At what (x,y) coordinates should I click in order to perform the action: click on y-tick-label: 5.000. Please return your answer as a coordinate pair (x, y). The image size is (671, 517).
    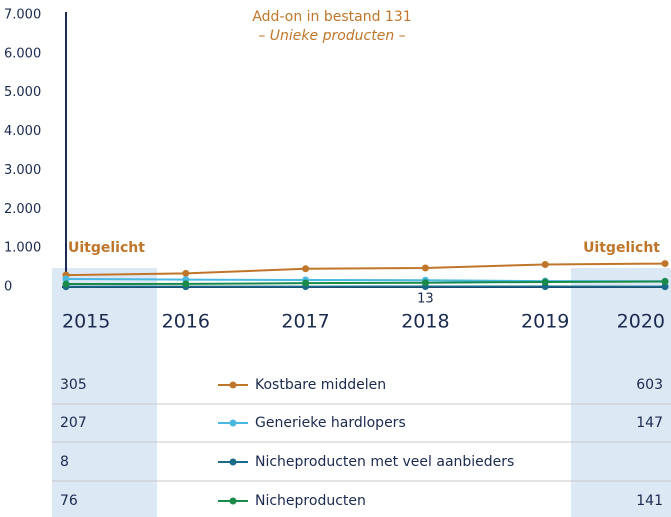
    Looking at the image, I should click on (22, 92).